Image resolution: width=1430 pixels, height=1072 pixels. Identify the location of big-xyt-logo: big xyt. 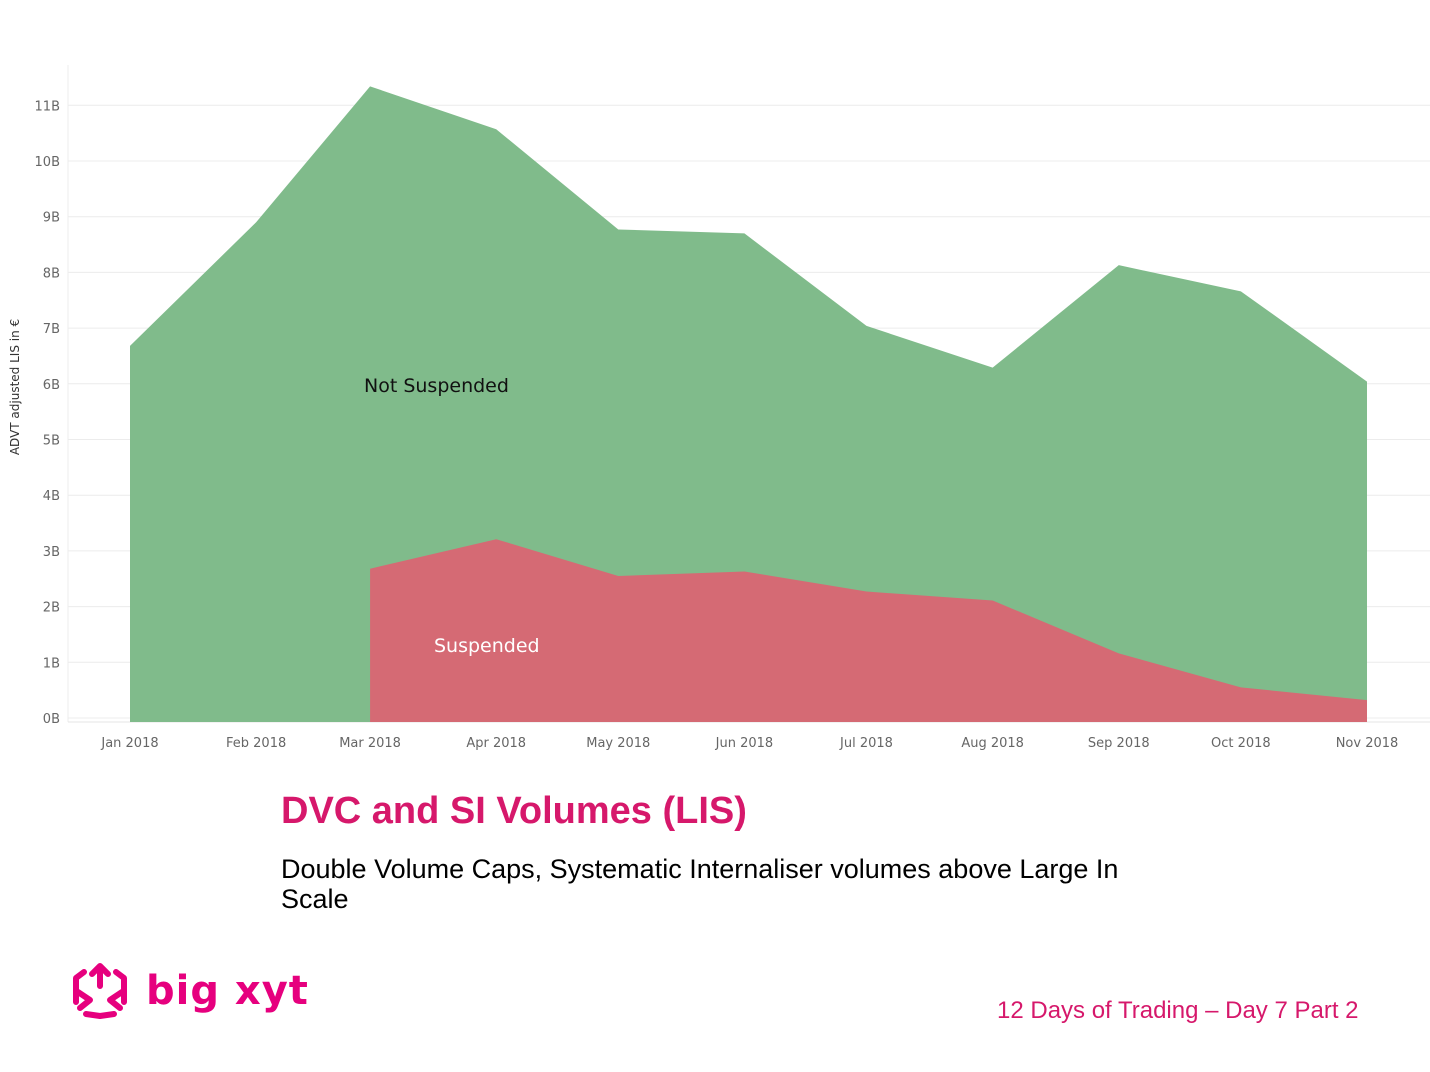
(190, 991).